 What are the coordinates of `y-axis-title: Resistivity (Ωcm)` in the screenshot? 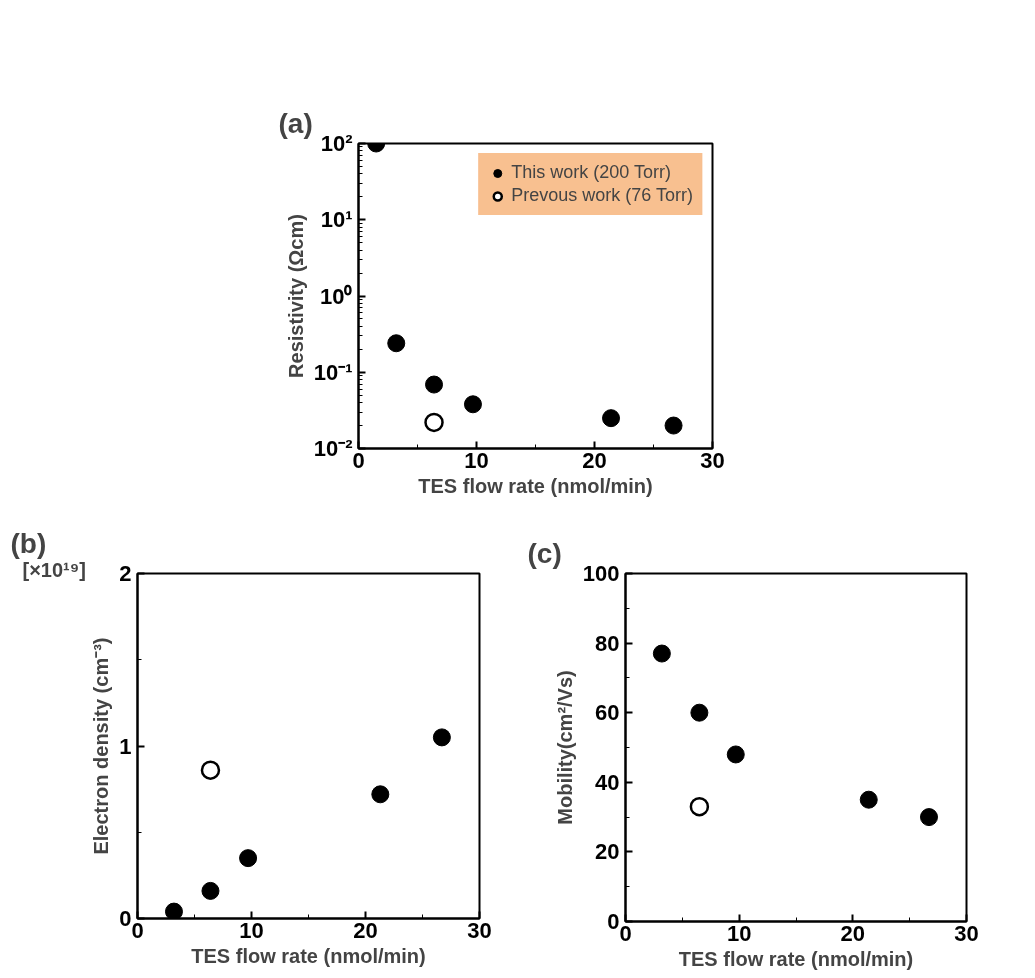 It's located at (295, 296).